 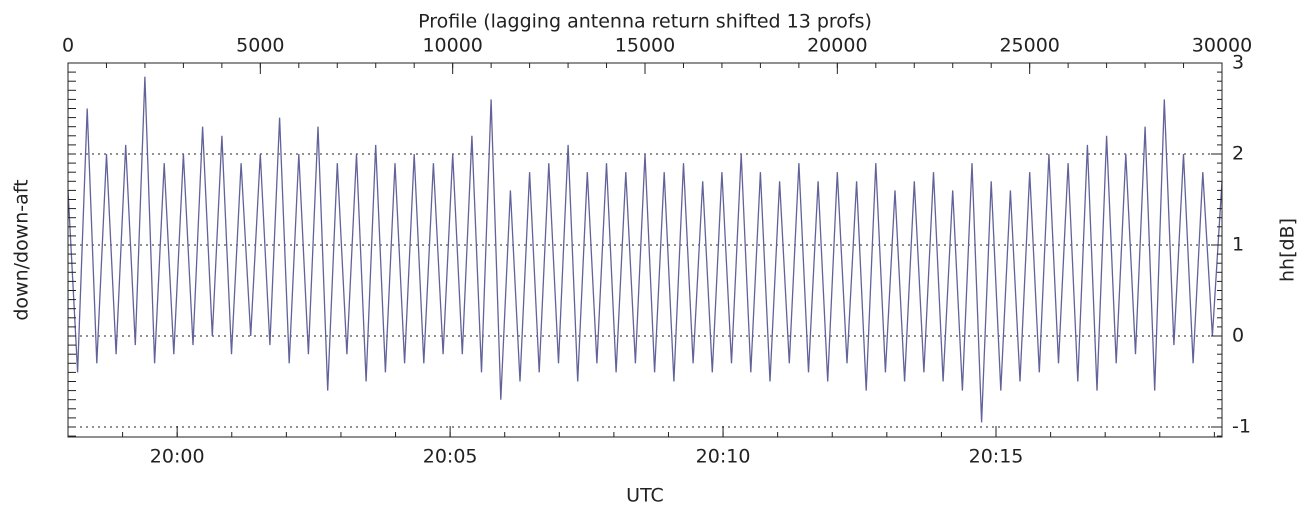 I want to click on y2-tick-label: 1, so click(x=1238, y=244).